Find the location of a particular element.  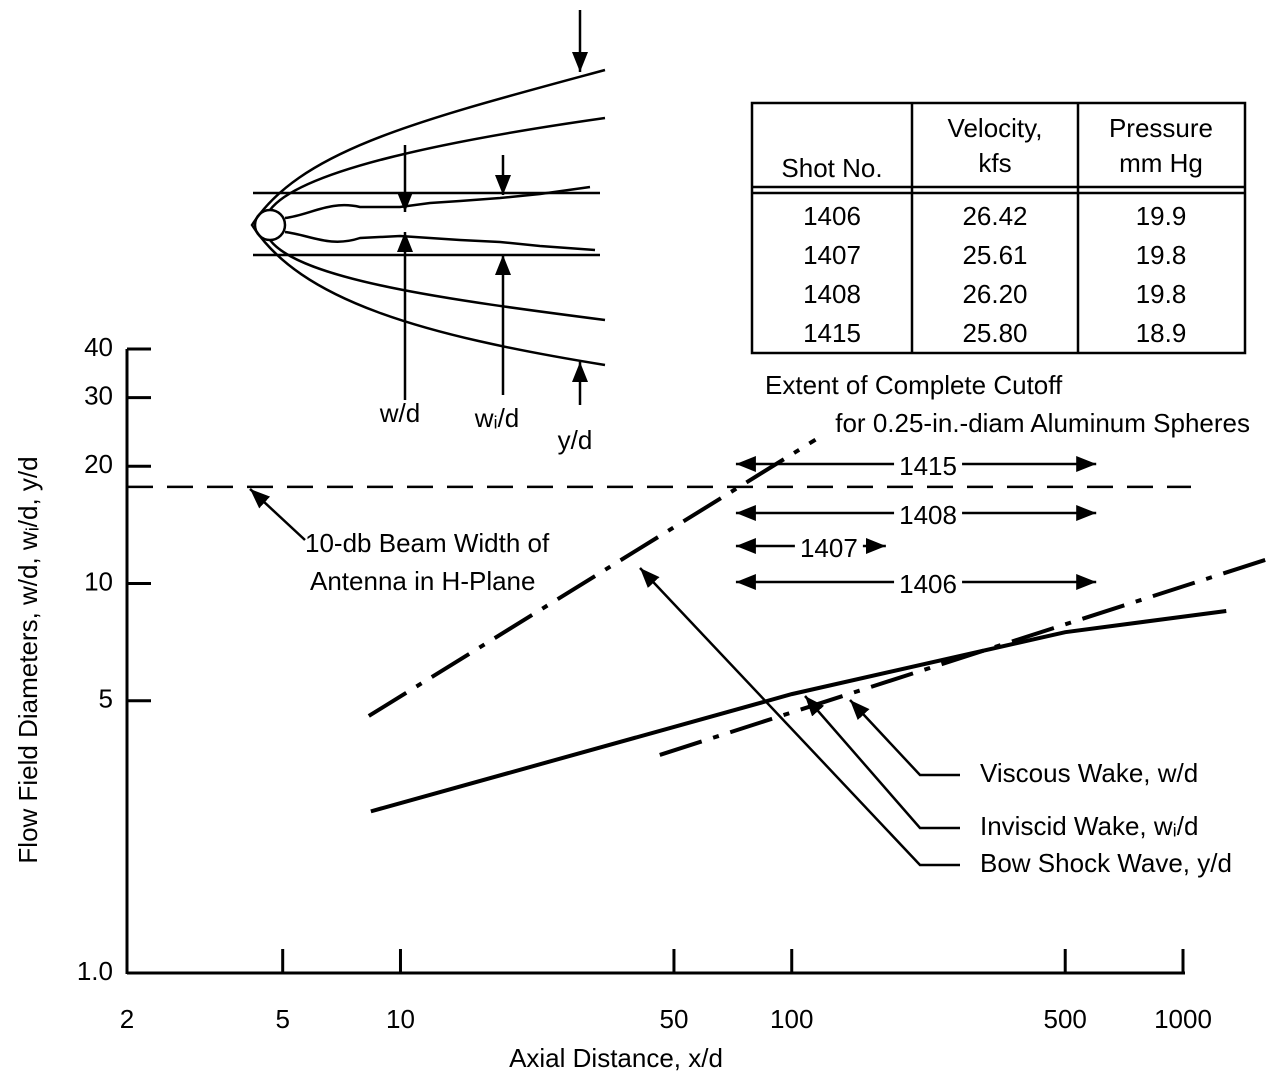

x-axis-label: Axial Distance, x/d is located at coordinates (616, 1058).